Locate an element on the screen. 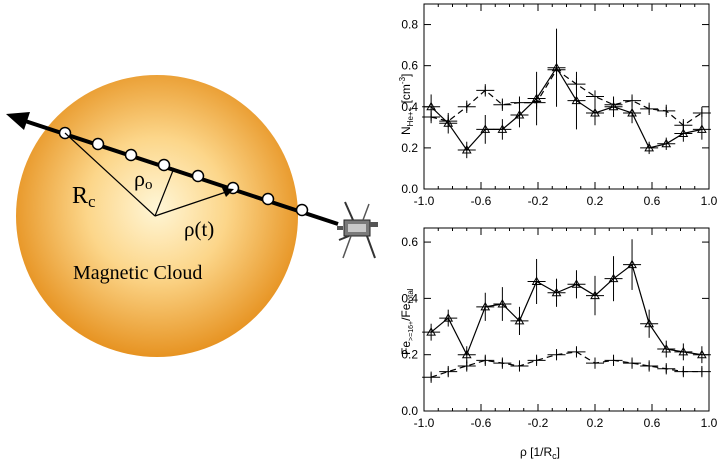 The height and width of the screenshot is (460, 726). observation-points is located at coordinates (183, 171).